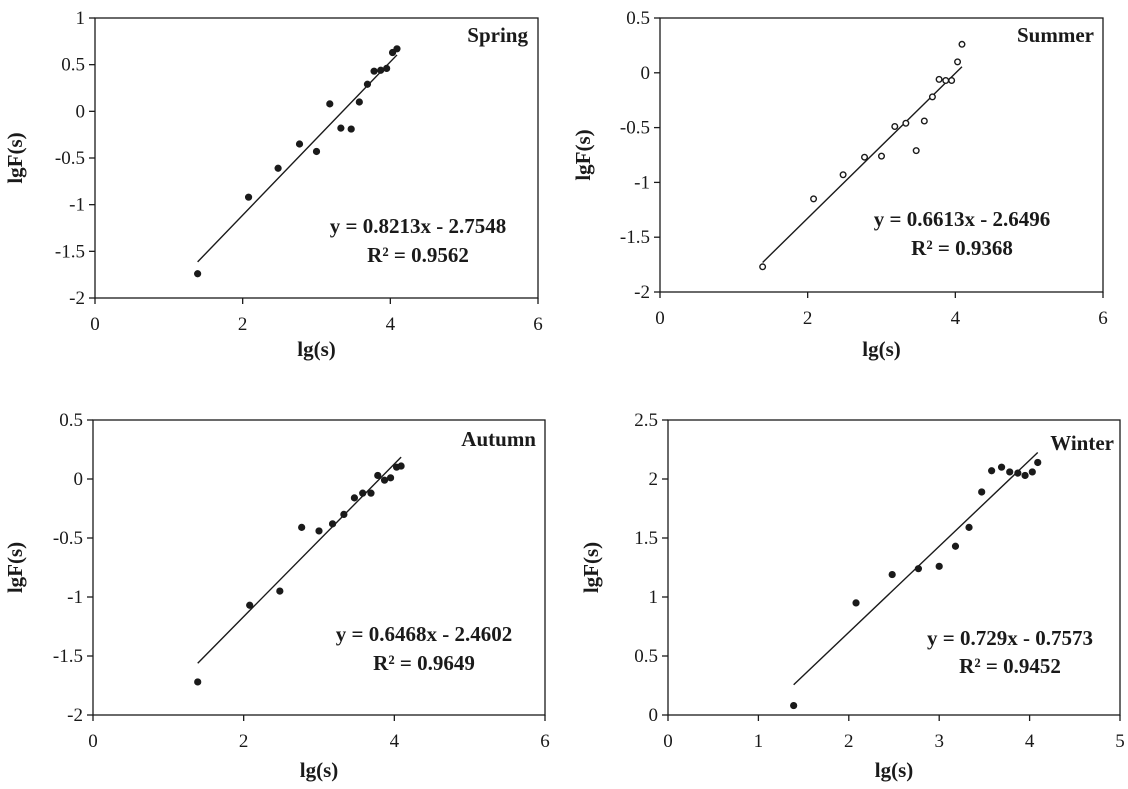  What do you see at coordinates (1010, 666) in the screenshot?
I see `winter-r2-label: R² = 0.9452` at bounding box center [1010, 666].